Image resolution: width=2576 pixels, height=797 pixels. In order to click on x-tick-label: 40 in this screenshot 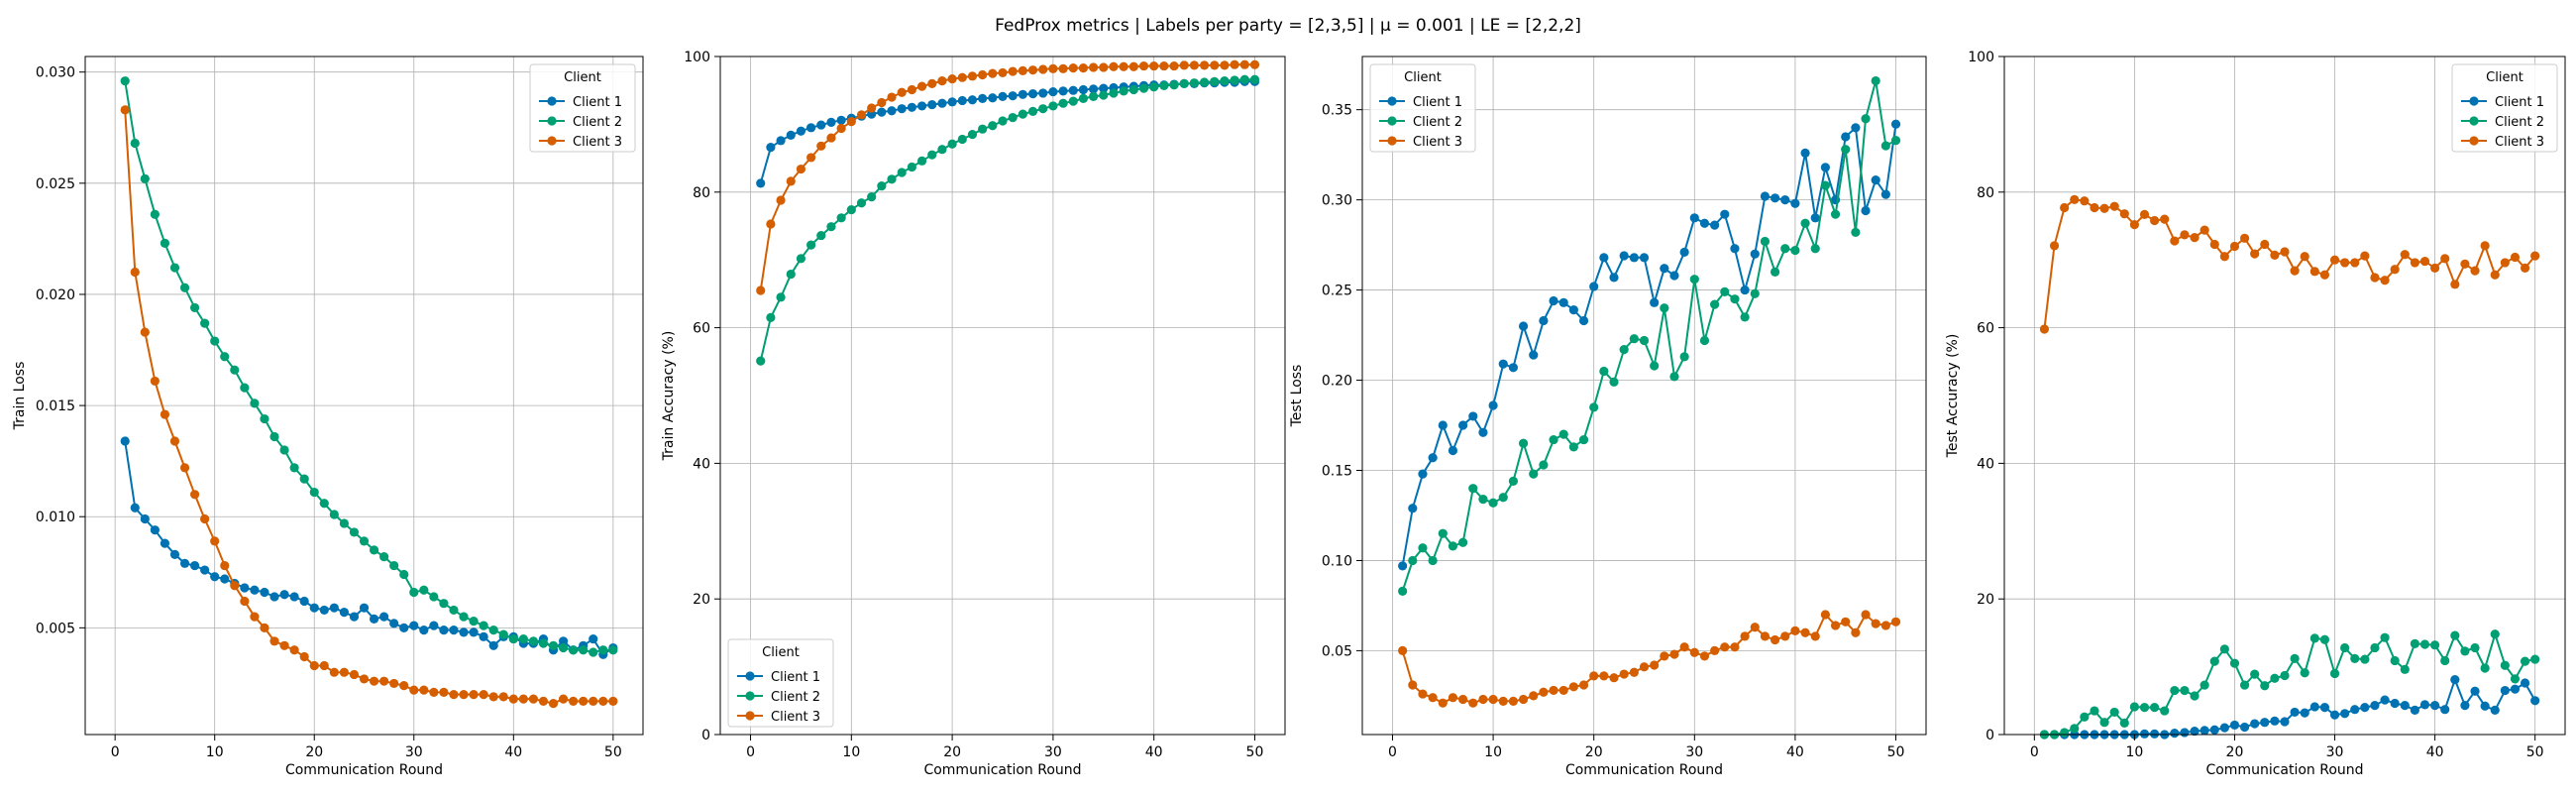, I will do `click(1795, 752)`.